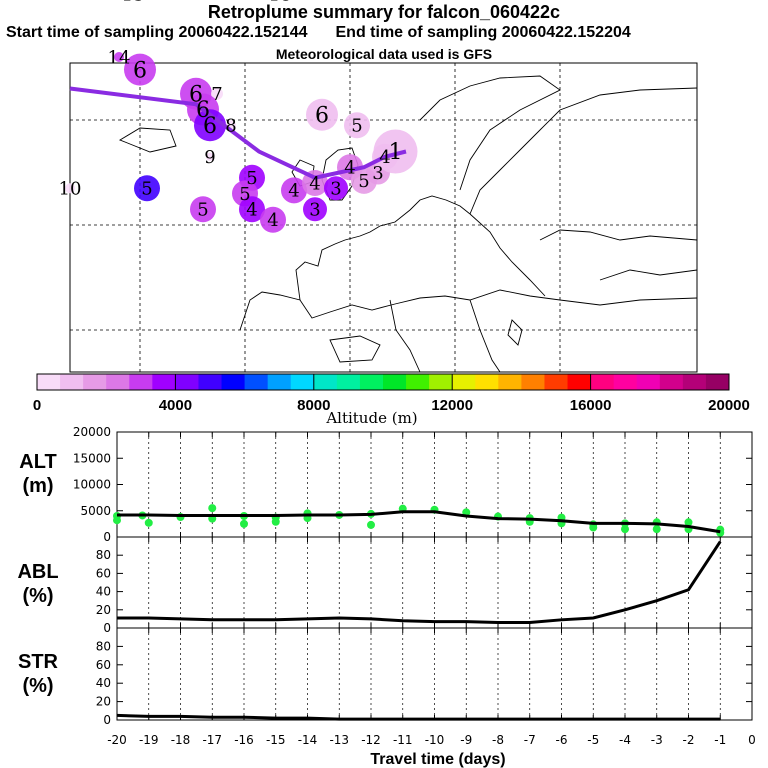  Describe the element at coordinates (280, 2) in the screenshot. I see `point-label: 18` at that location.